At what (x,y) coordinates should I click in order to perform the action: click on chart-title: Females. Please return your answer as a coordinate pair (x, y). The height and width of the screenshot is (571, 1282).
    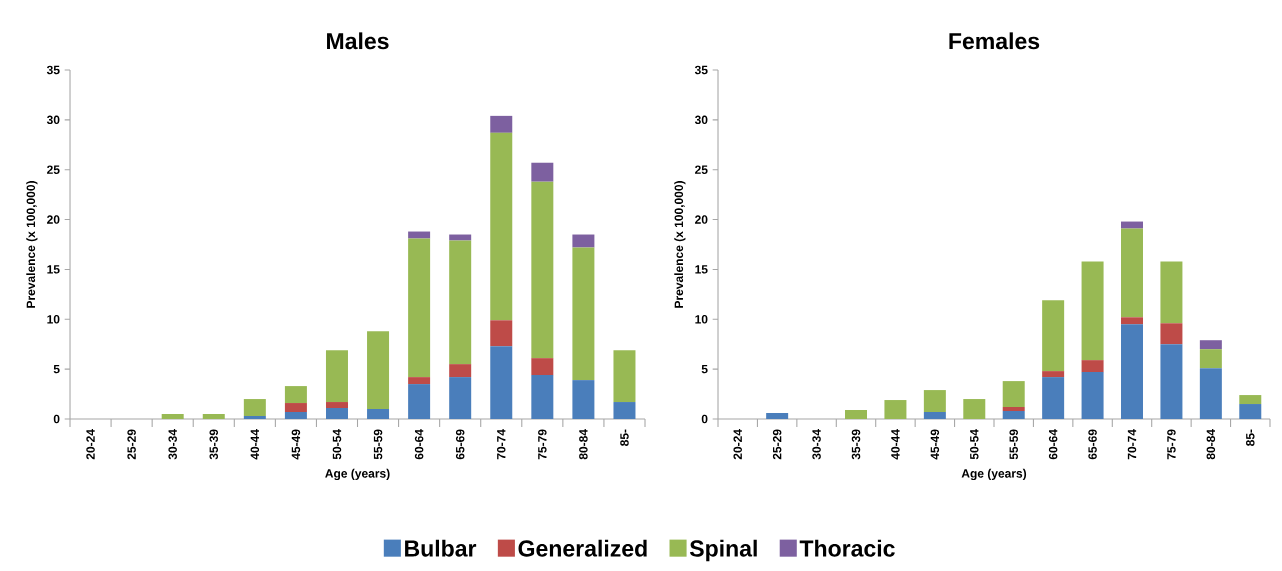
    Looking at the image, I should click on (994, 41).